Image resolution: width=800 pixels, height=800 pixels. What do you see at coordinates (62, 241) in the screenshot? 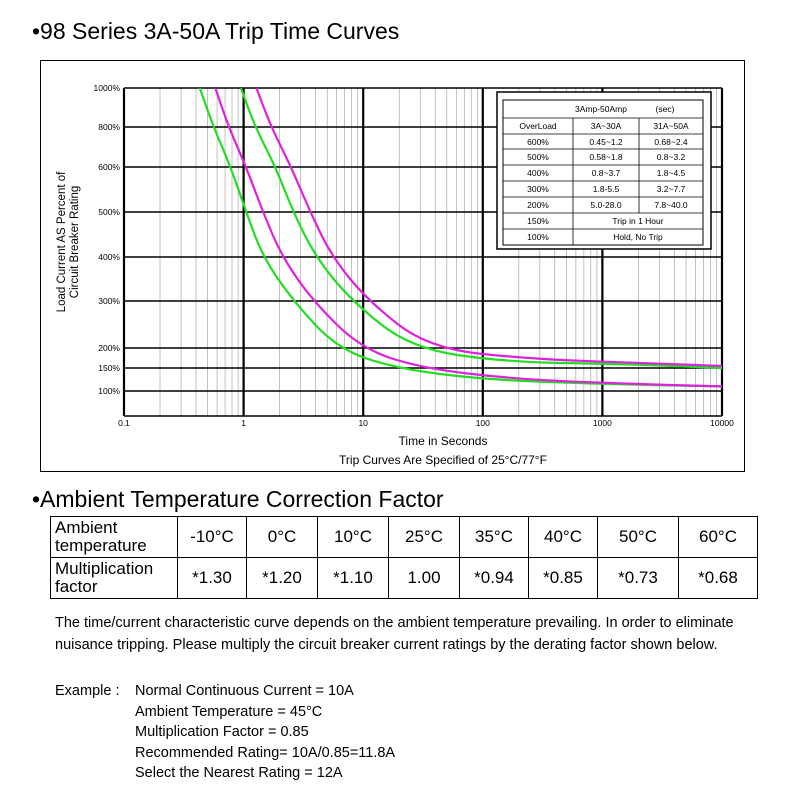
I see `y-axis-label: Load Current AS Percent of` at bounding box center [62, 241].